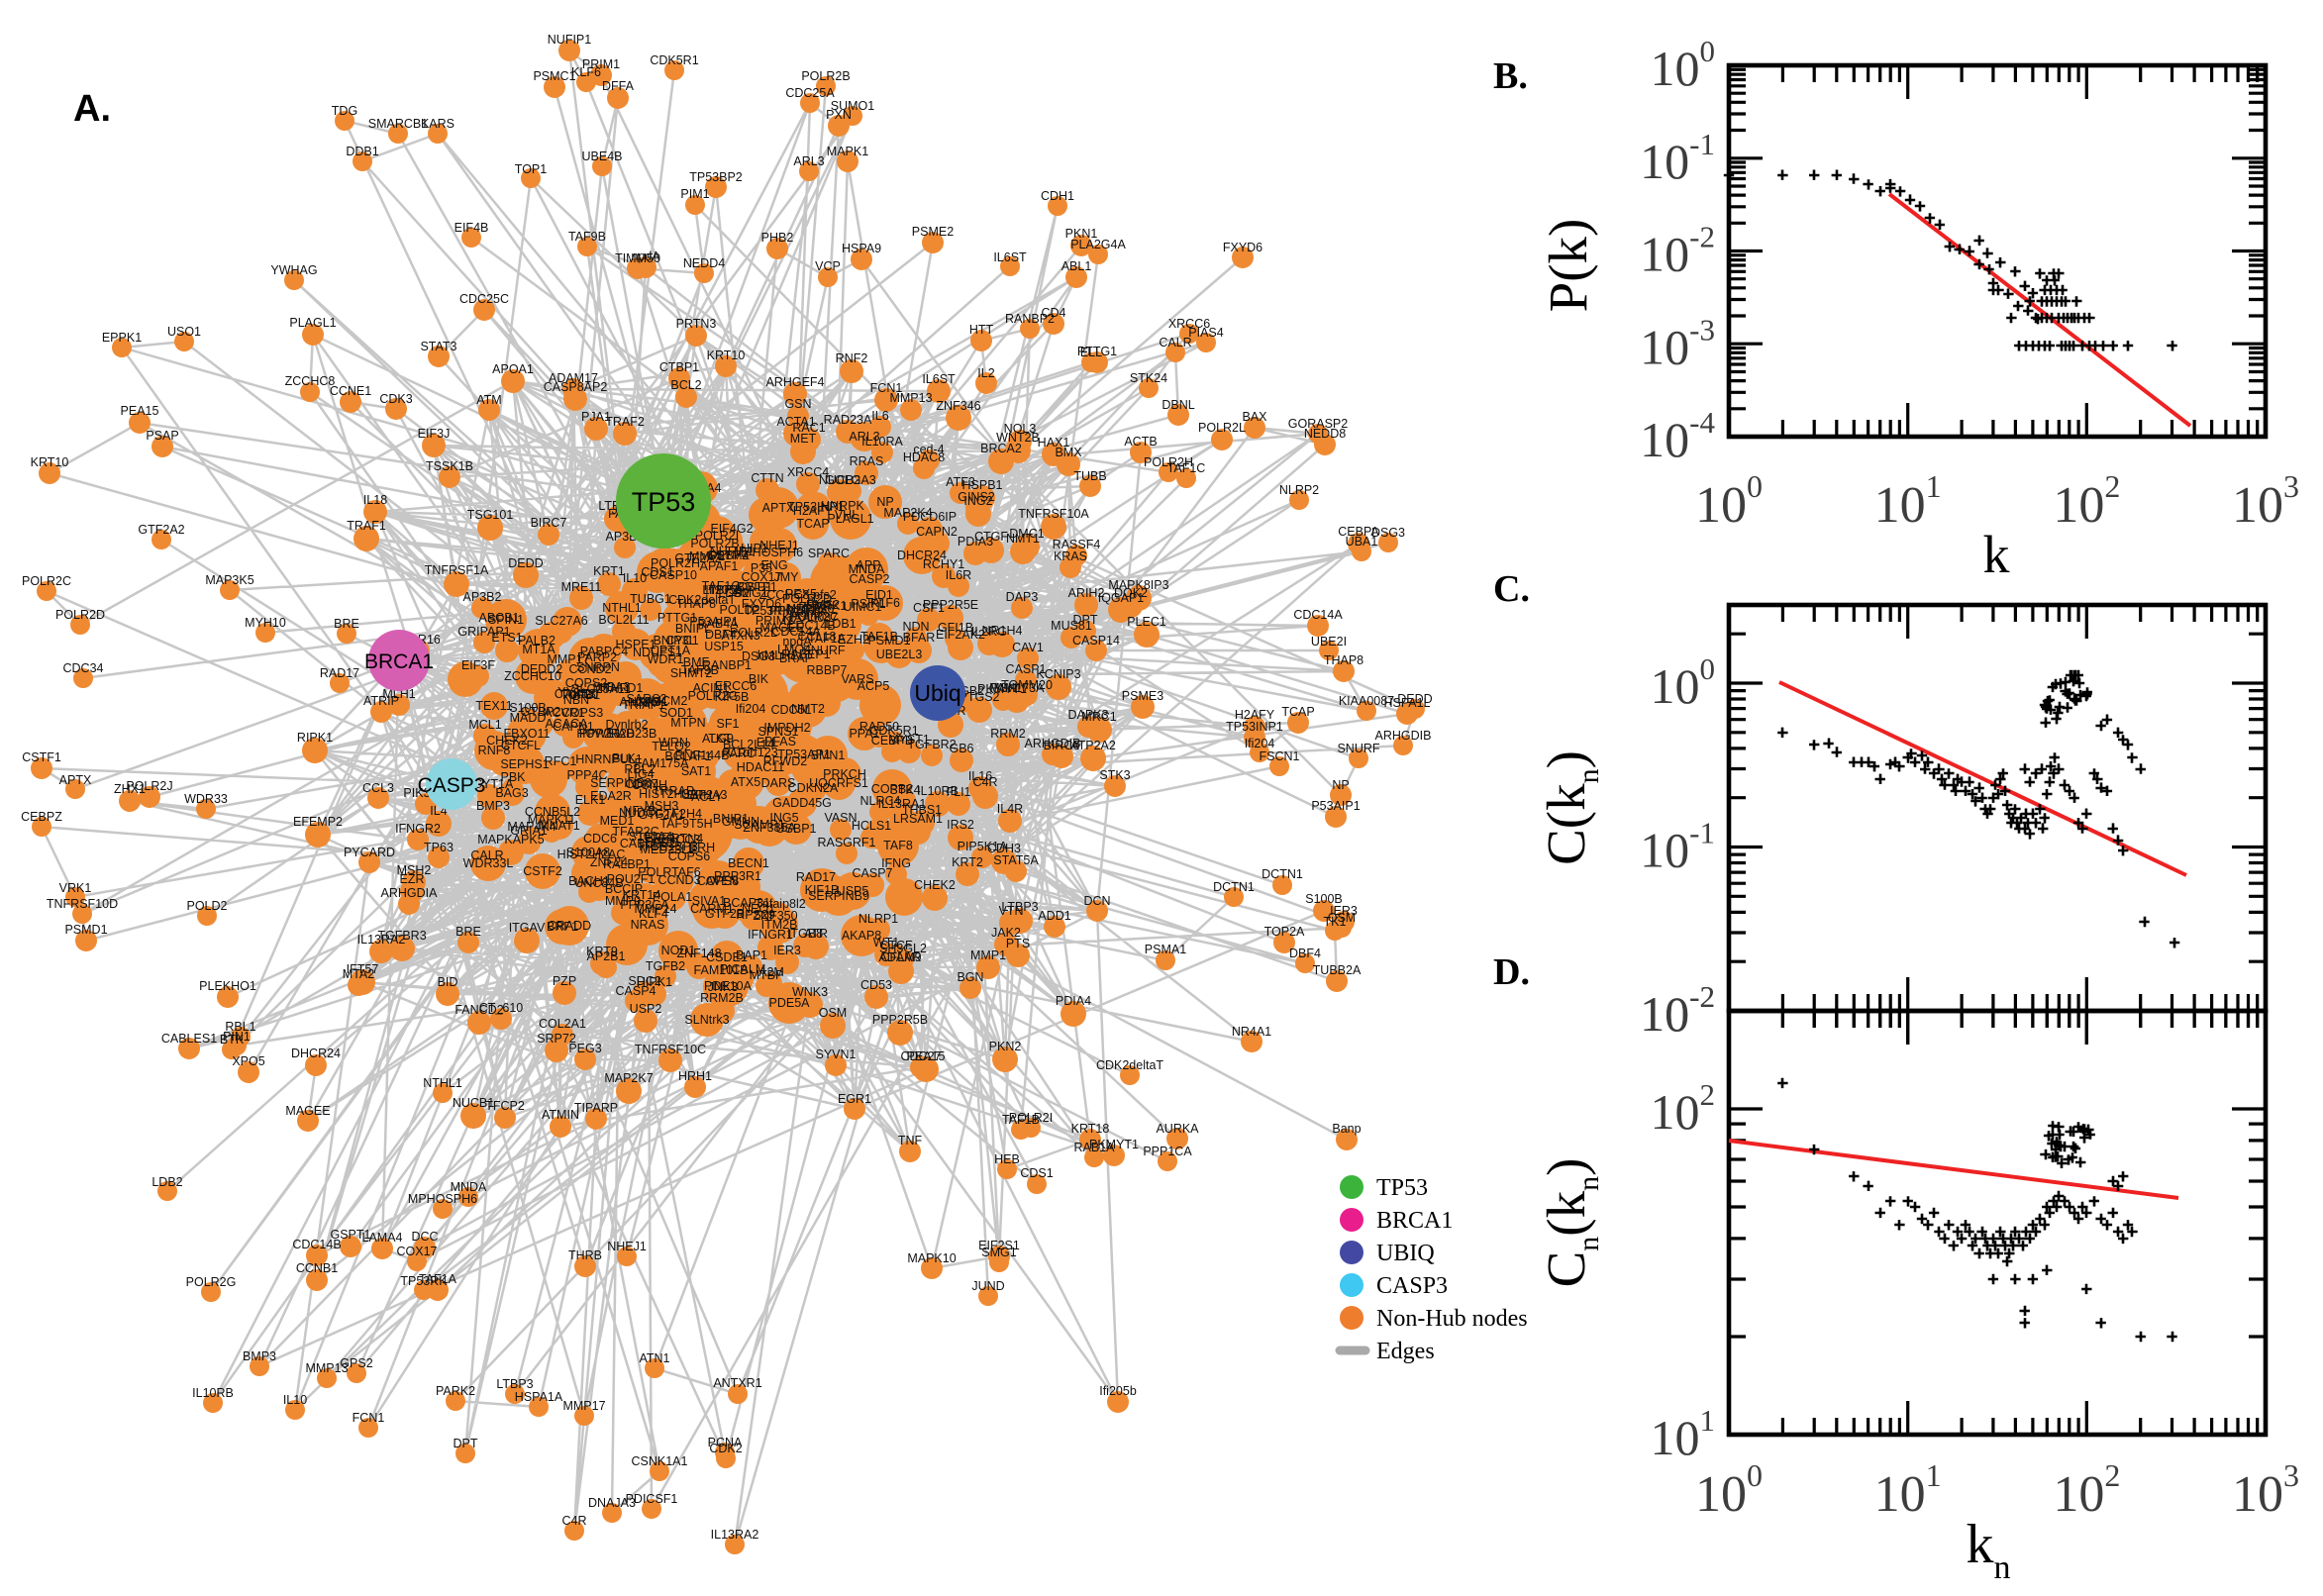 The height and width of the screenshot is (1596, 2323). Describe the element at coordinates (646, 1009) in the screenshot. I see `svg-text: USP2` at that location.